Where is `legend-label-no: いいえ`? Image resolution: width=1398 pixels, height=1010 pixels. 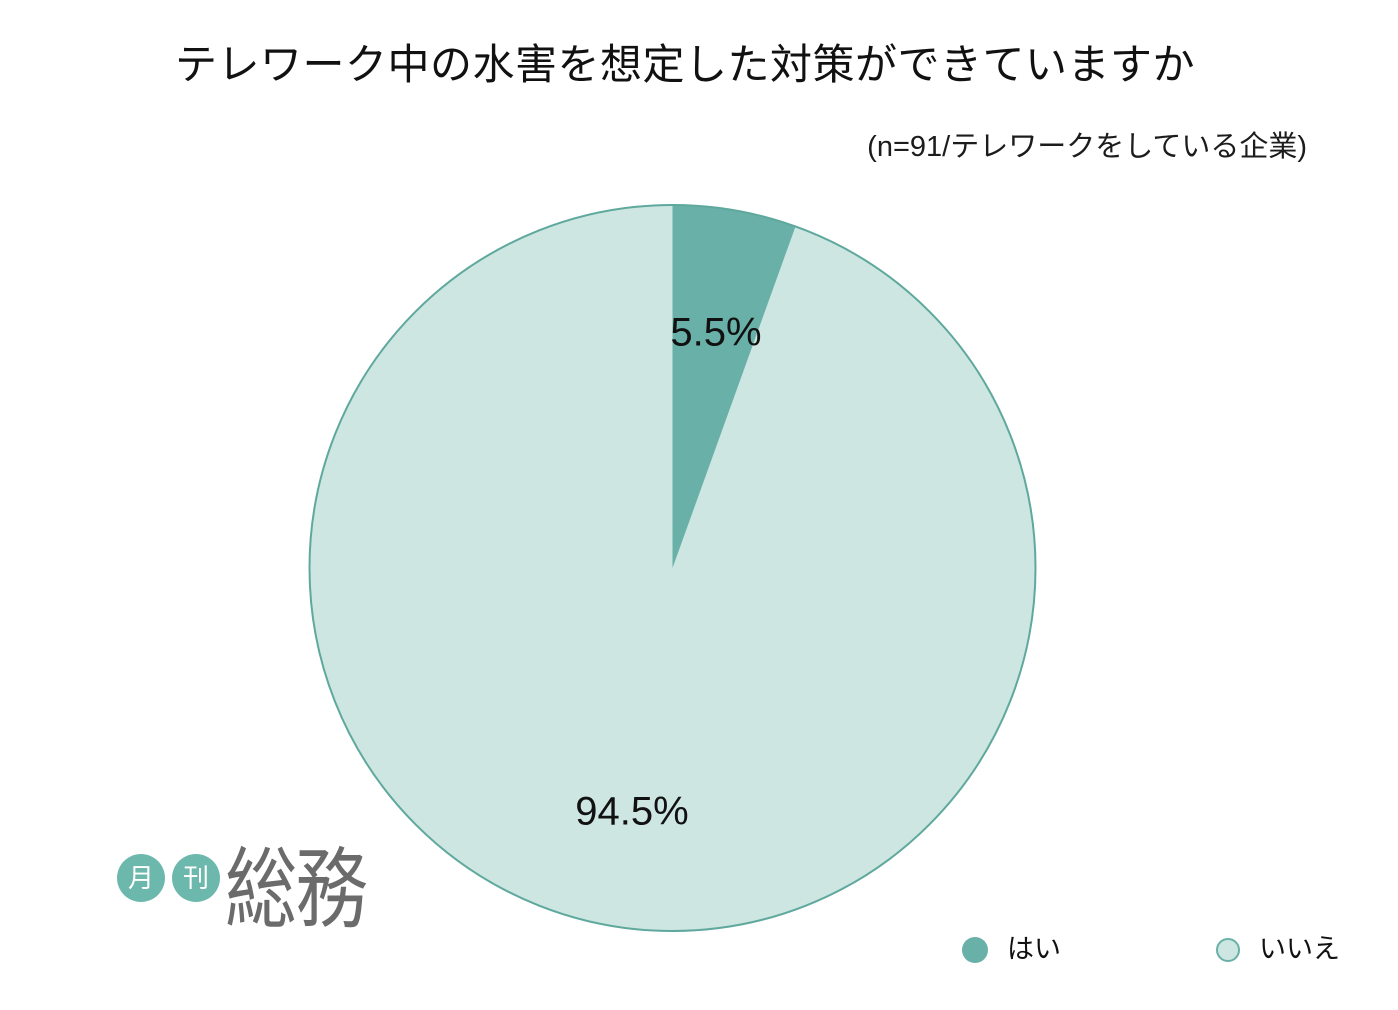
legend-label-no: いいえ is located at coordinates (1299, 949).